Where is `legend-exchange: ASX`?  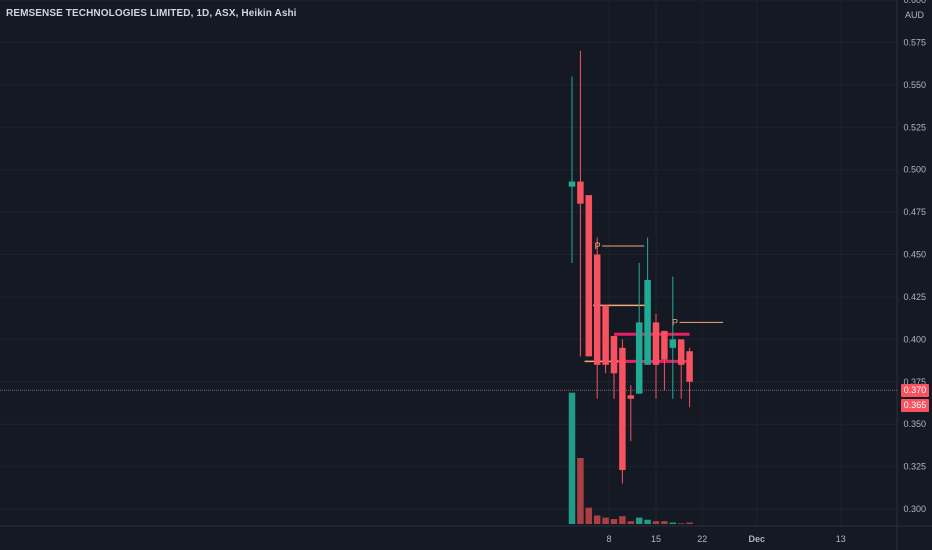
legend-exchange: ASX is located at coordinates (225, 13).